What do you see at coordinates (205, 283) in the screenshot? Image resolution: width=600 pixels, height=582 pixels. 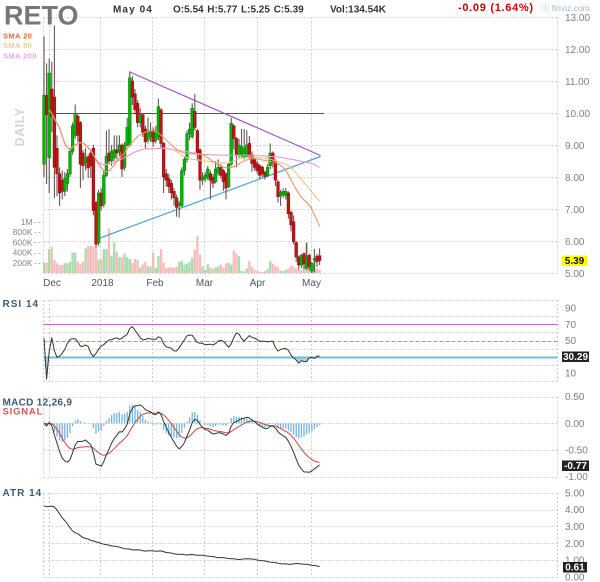 I see `svg-text: Mar` at bounding box center [205, 283].